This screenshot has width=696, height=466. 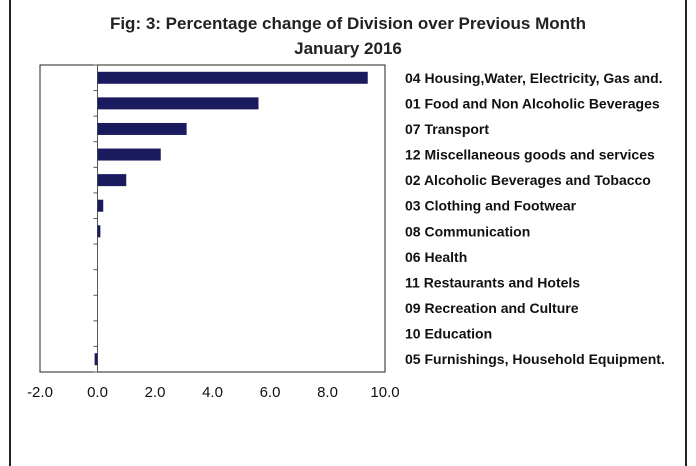 What do you see at coordinates (492, 308) in the screenshot?
I see `category-label: 09 Recreation and Culture` at bounding box center [492, 308].